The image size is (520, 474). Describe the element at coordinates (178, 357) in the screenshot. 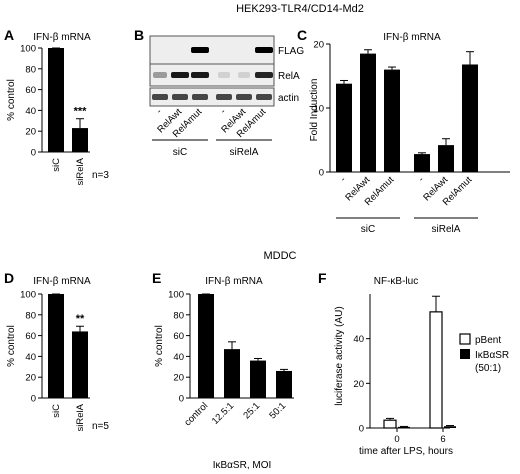

I see `panel-e-ytick-label: 40` at that location.